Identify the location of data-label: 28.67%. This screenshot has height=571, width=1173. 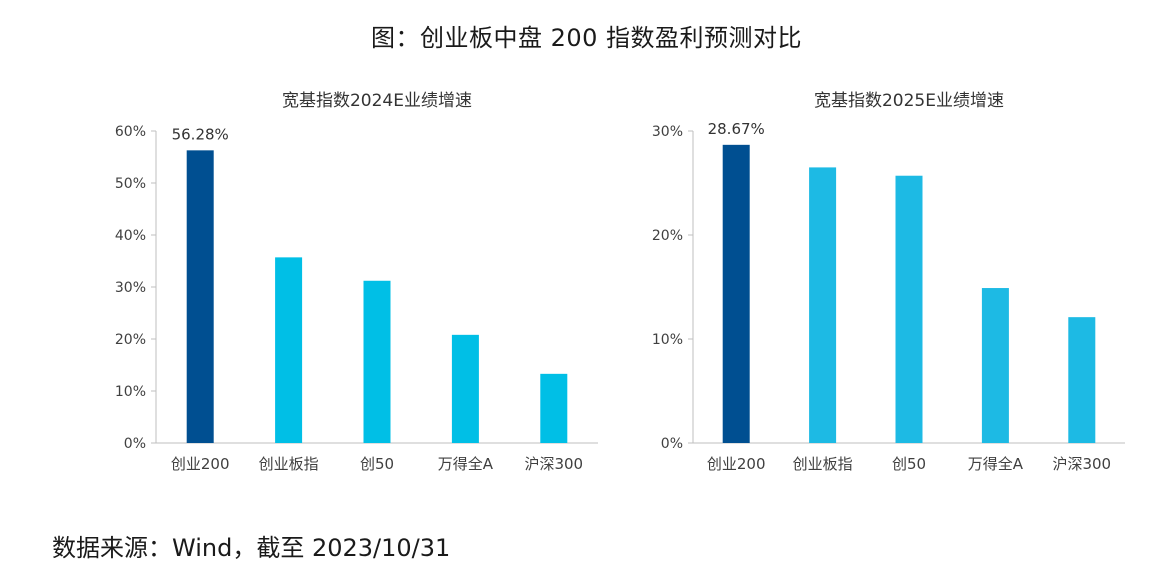
(736, 129).